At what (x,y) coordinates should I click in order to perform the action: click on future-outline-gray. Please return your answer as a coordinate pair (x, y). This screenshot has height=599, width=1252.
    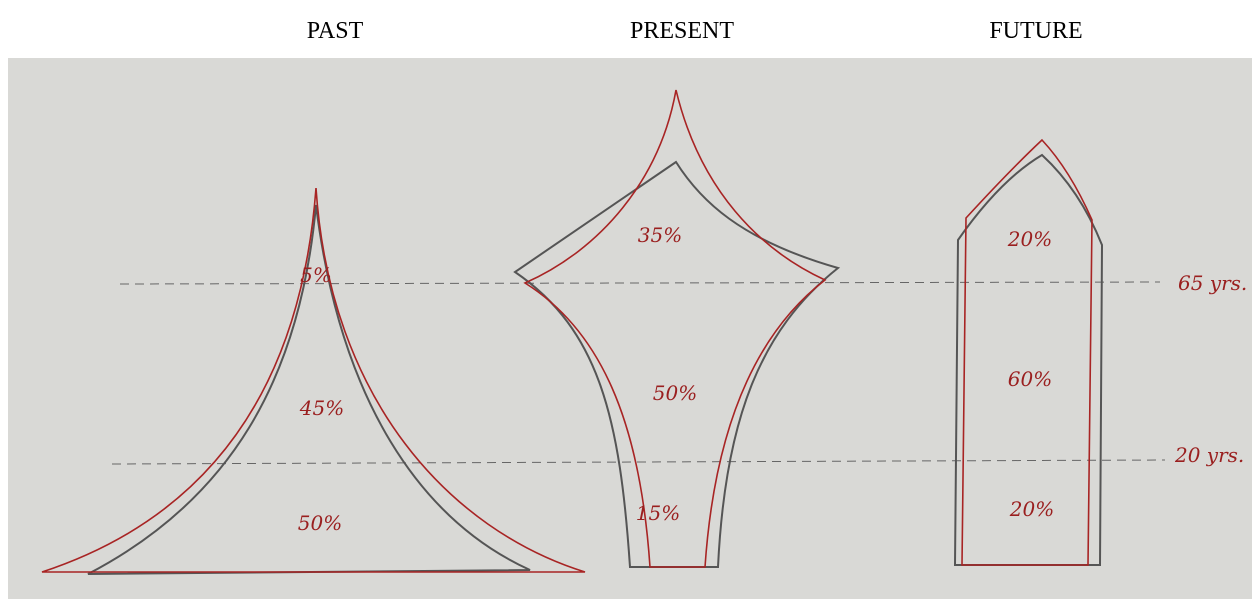
    Looking at the image, I should click on (1028, 359).